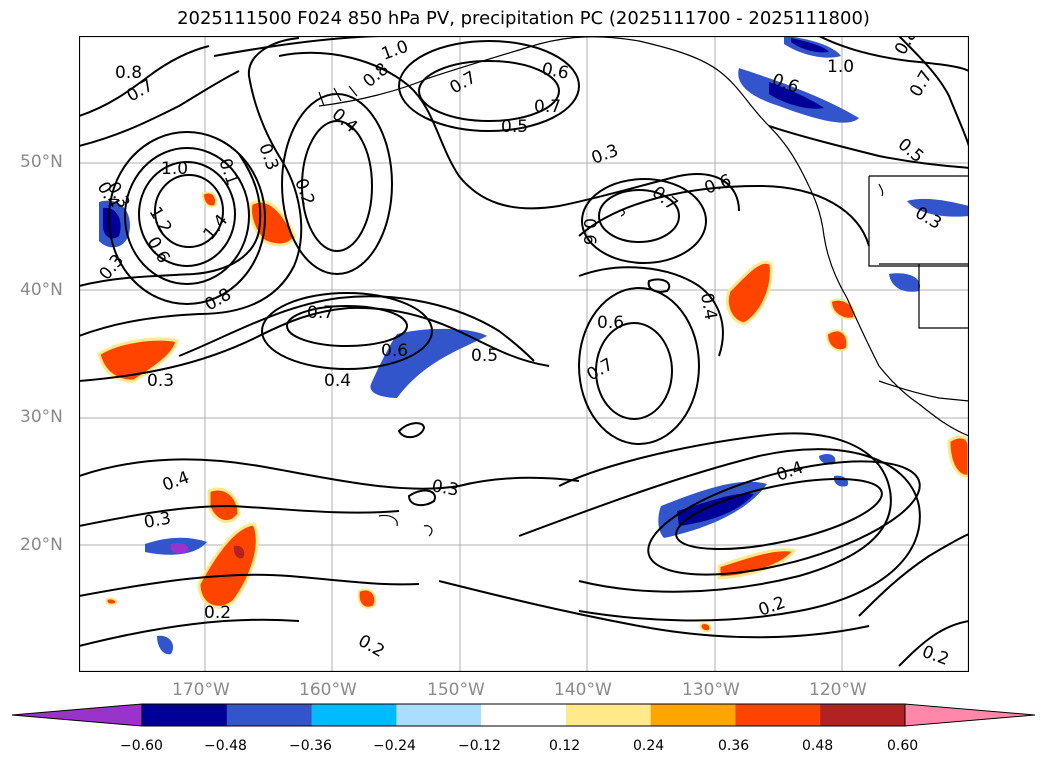  Describe the element at coordinates (903, 746) in the screenshot. I see `colorbar-tick: 0.60` at that location.